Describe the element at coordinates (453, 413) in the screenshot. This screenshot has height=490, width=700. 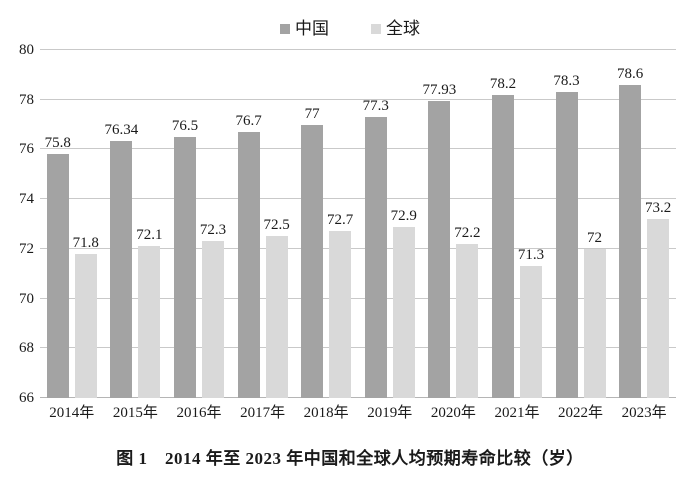
I see `x-axis-label-2020年: 2020年` at that location.